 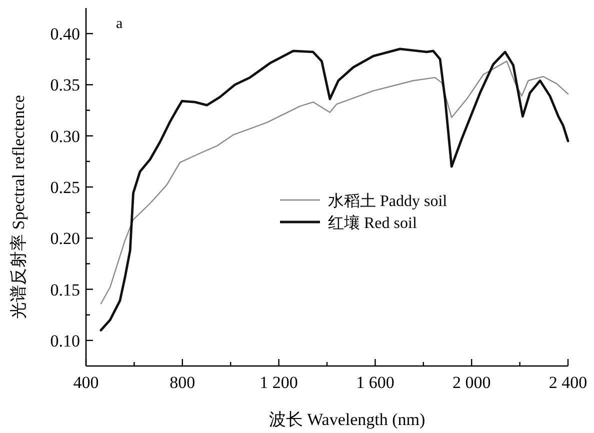 What do you see at coordinates (65, 34) in the screenshot?
I see `y-tick-label: 0.40` at bounding box center [65, 34].